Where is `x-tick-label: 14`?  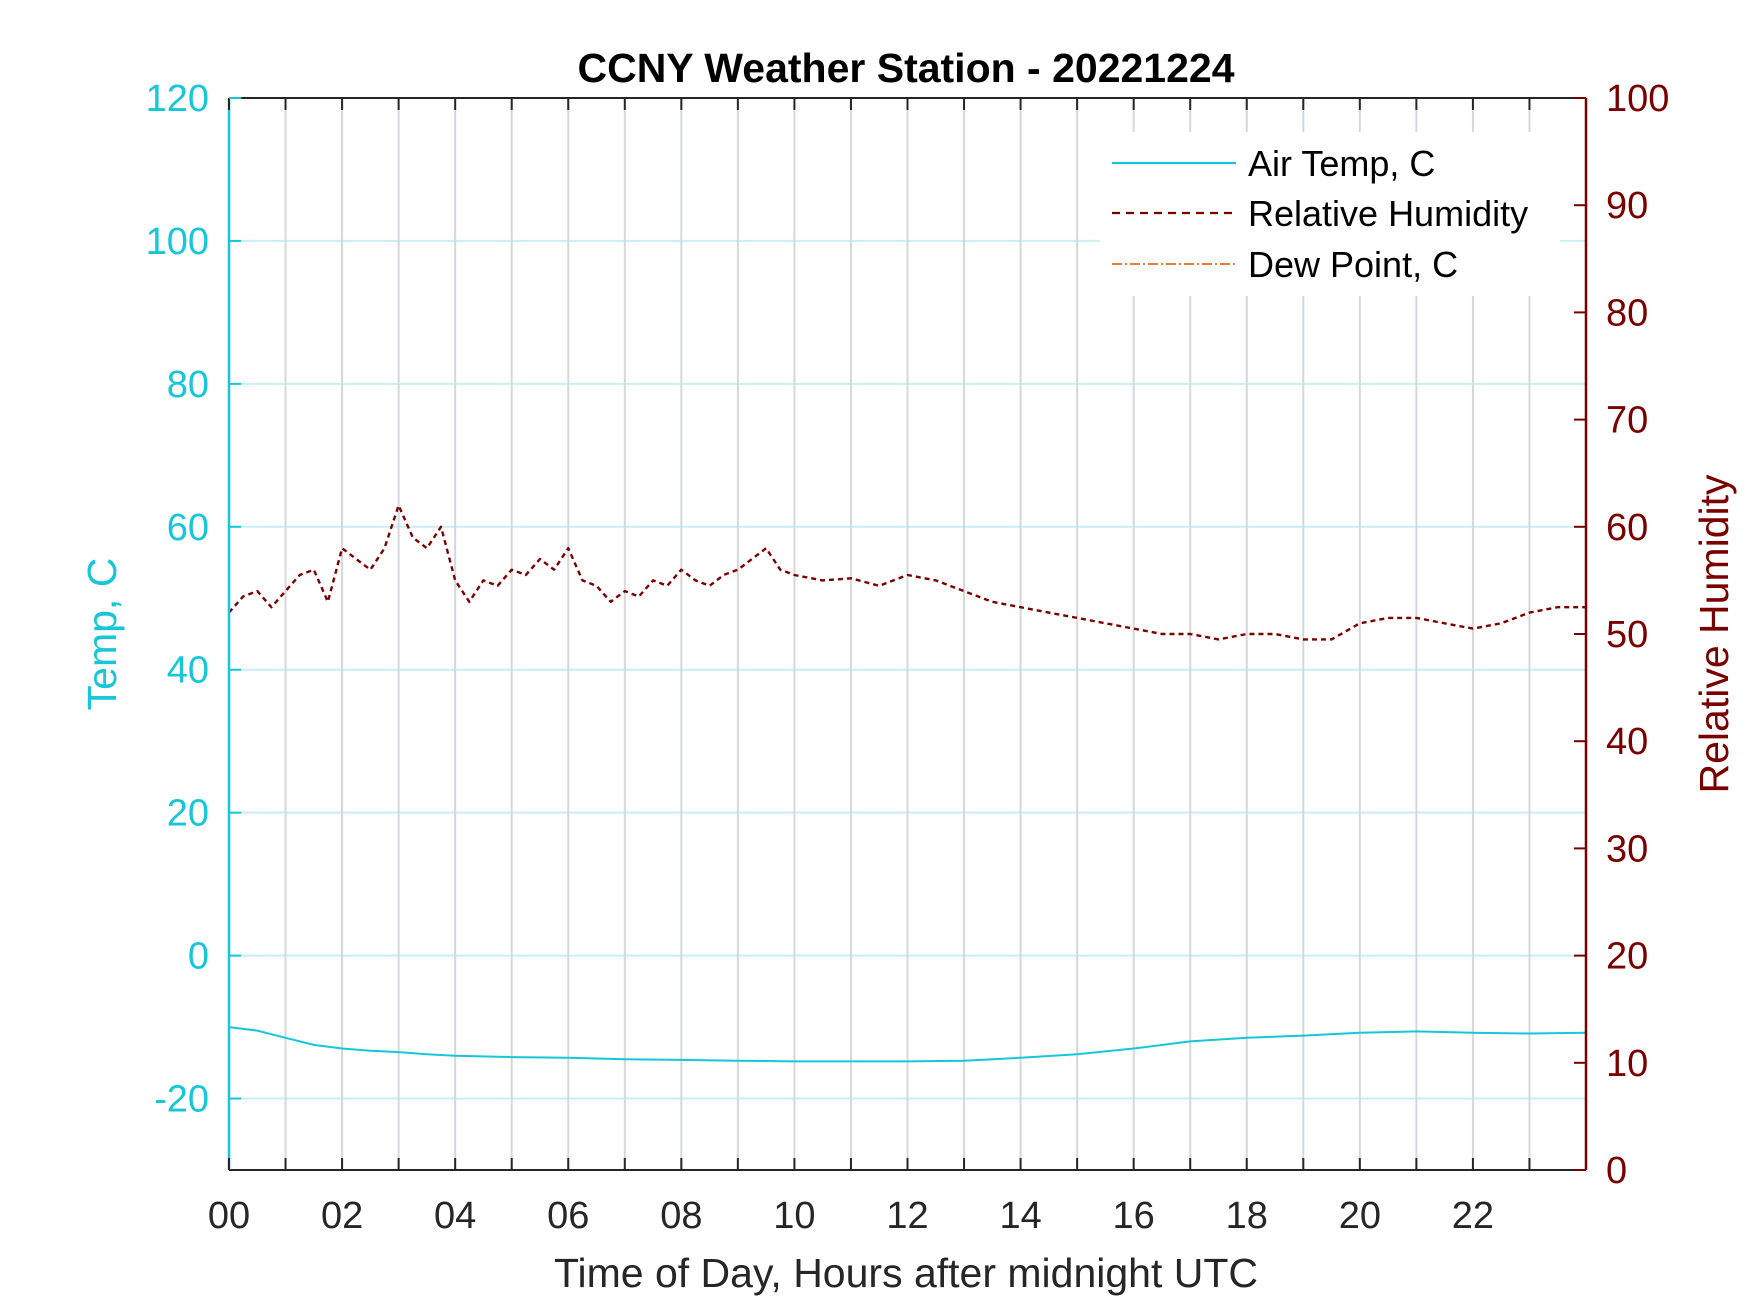 x-tick-label: 14 is located at coordinates (1020, 1216).